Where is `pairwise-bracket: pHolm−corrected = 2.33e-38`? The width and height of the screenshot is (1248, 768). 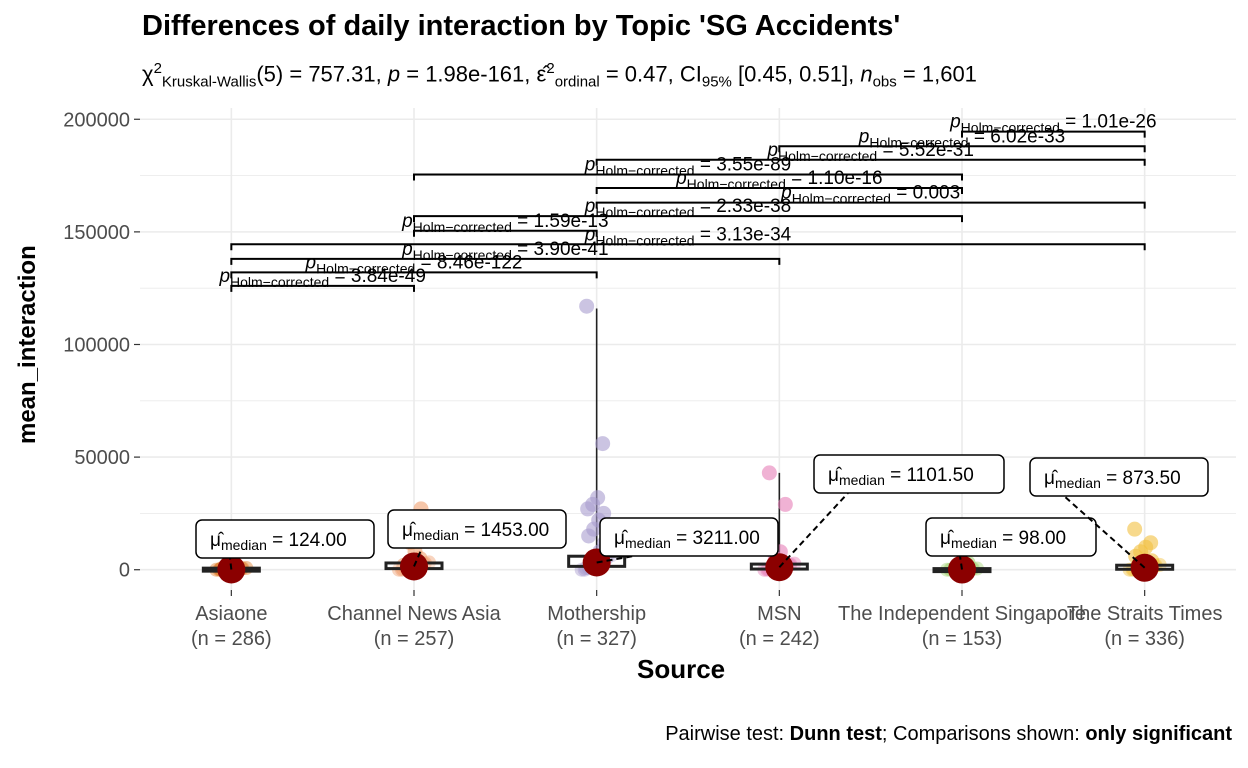
pairwise-bracket: pHolm−corrected = 2.33e-38 is located at coordinates (688, 209).